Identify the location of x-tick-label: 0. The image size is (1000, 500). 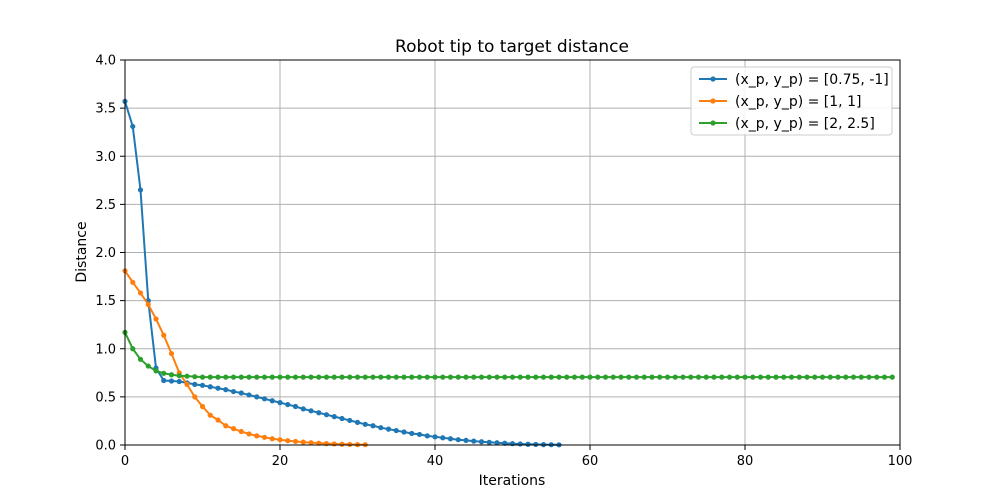
(125, 461).